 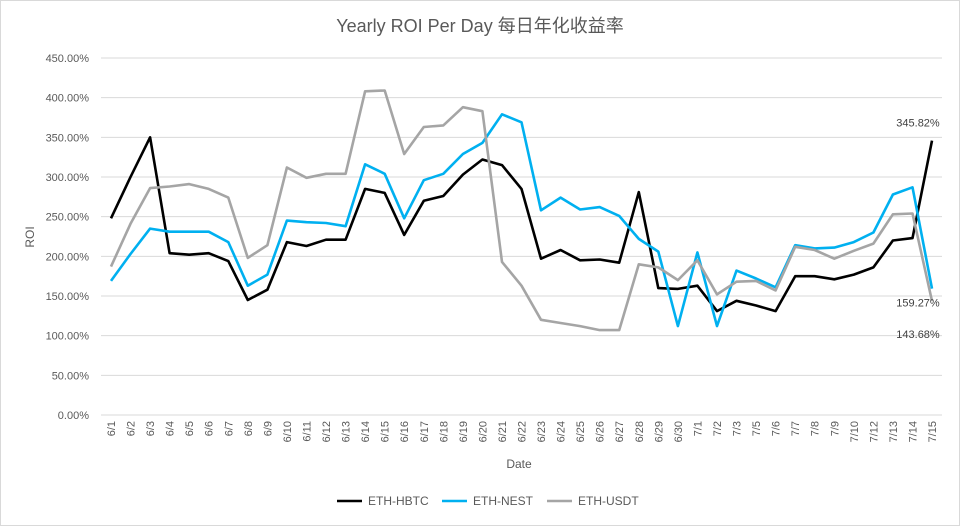 What do you see at coordinates (68, 59) in the screenshot?
I see `y-tick-label: 450.00%` at bounding box center [68, 59].